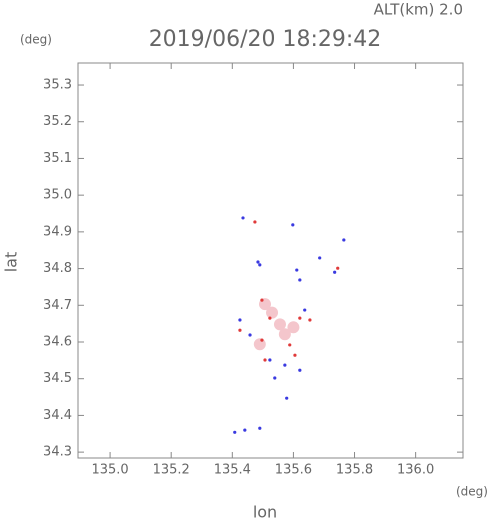  I want to click on y-tick-label: 34.4, so click(57, 415).